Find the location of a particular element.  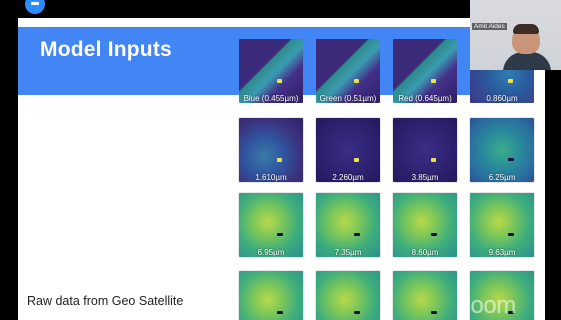

band-label: Red (0.645µm) is located at coordinates (425, 98).